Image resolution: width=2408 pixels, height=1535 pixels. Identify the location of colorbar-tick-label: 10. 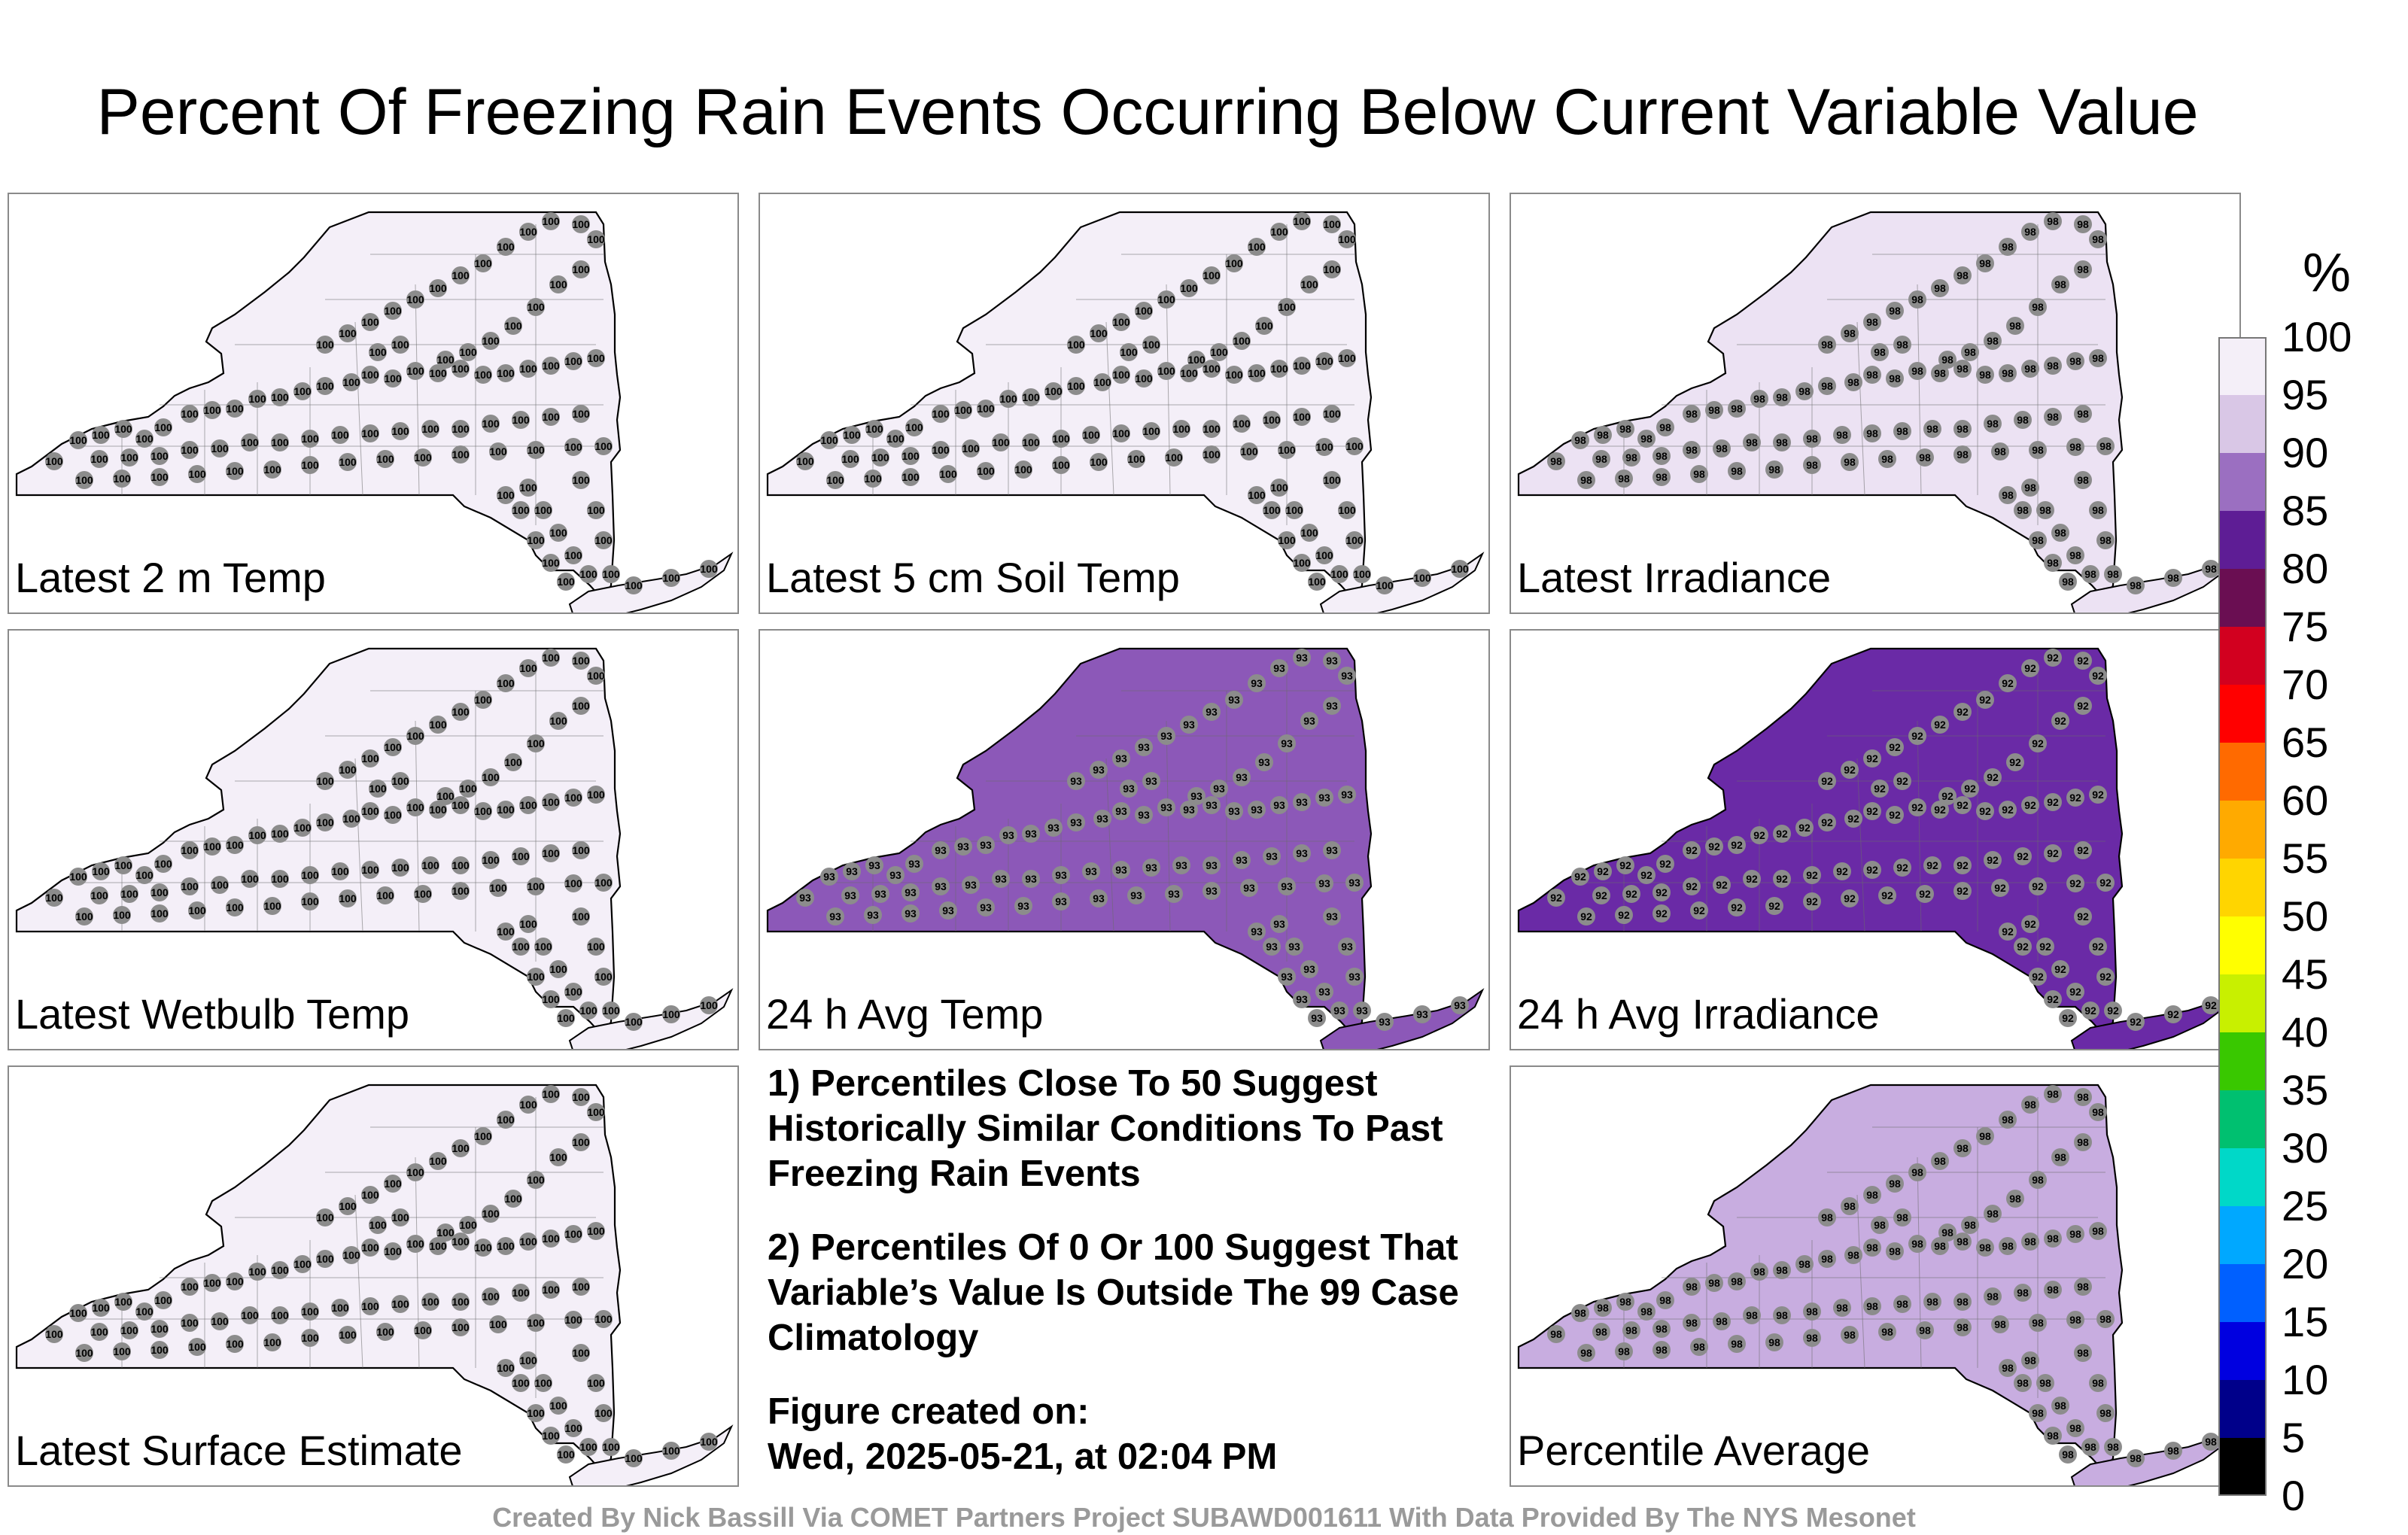
(2305, 1379).